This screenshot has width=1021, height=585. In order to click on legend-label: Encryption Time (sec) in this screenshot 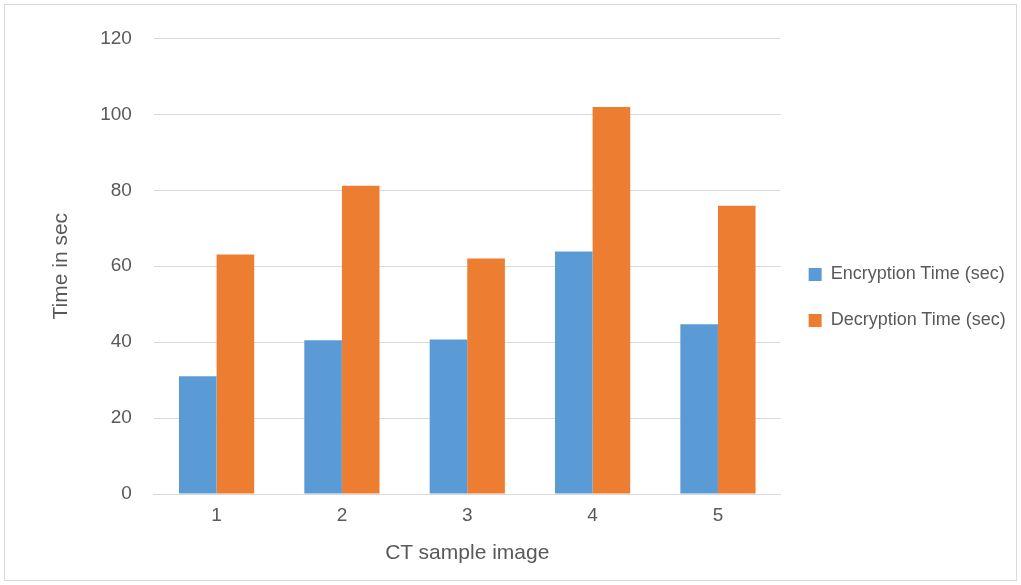, I will do `click(917, 273)`.